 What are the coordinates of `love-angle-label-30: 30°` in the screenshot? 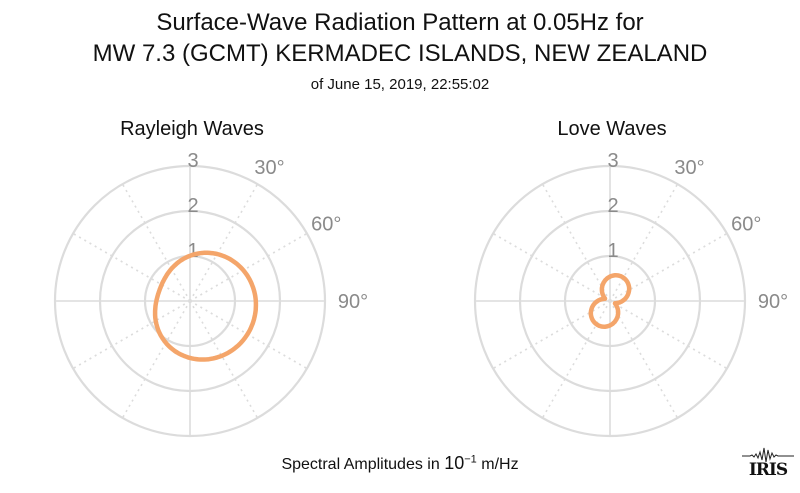 It's located at (689, 168).